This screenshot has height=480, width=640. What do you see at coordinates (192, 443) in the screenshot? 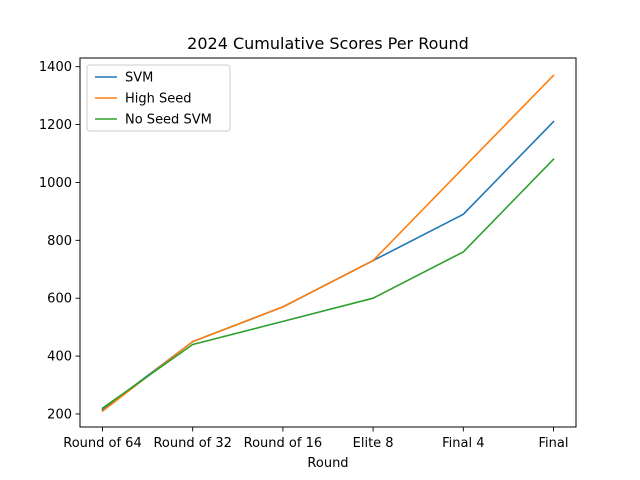
I see `x-tick-label: Round of 32` at bounding box center [192, 443].